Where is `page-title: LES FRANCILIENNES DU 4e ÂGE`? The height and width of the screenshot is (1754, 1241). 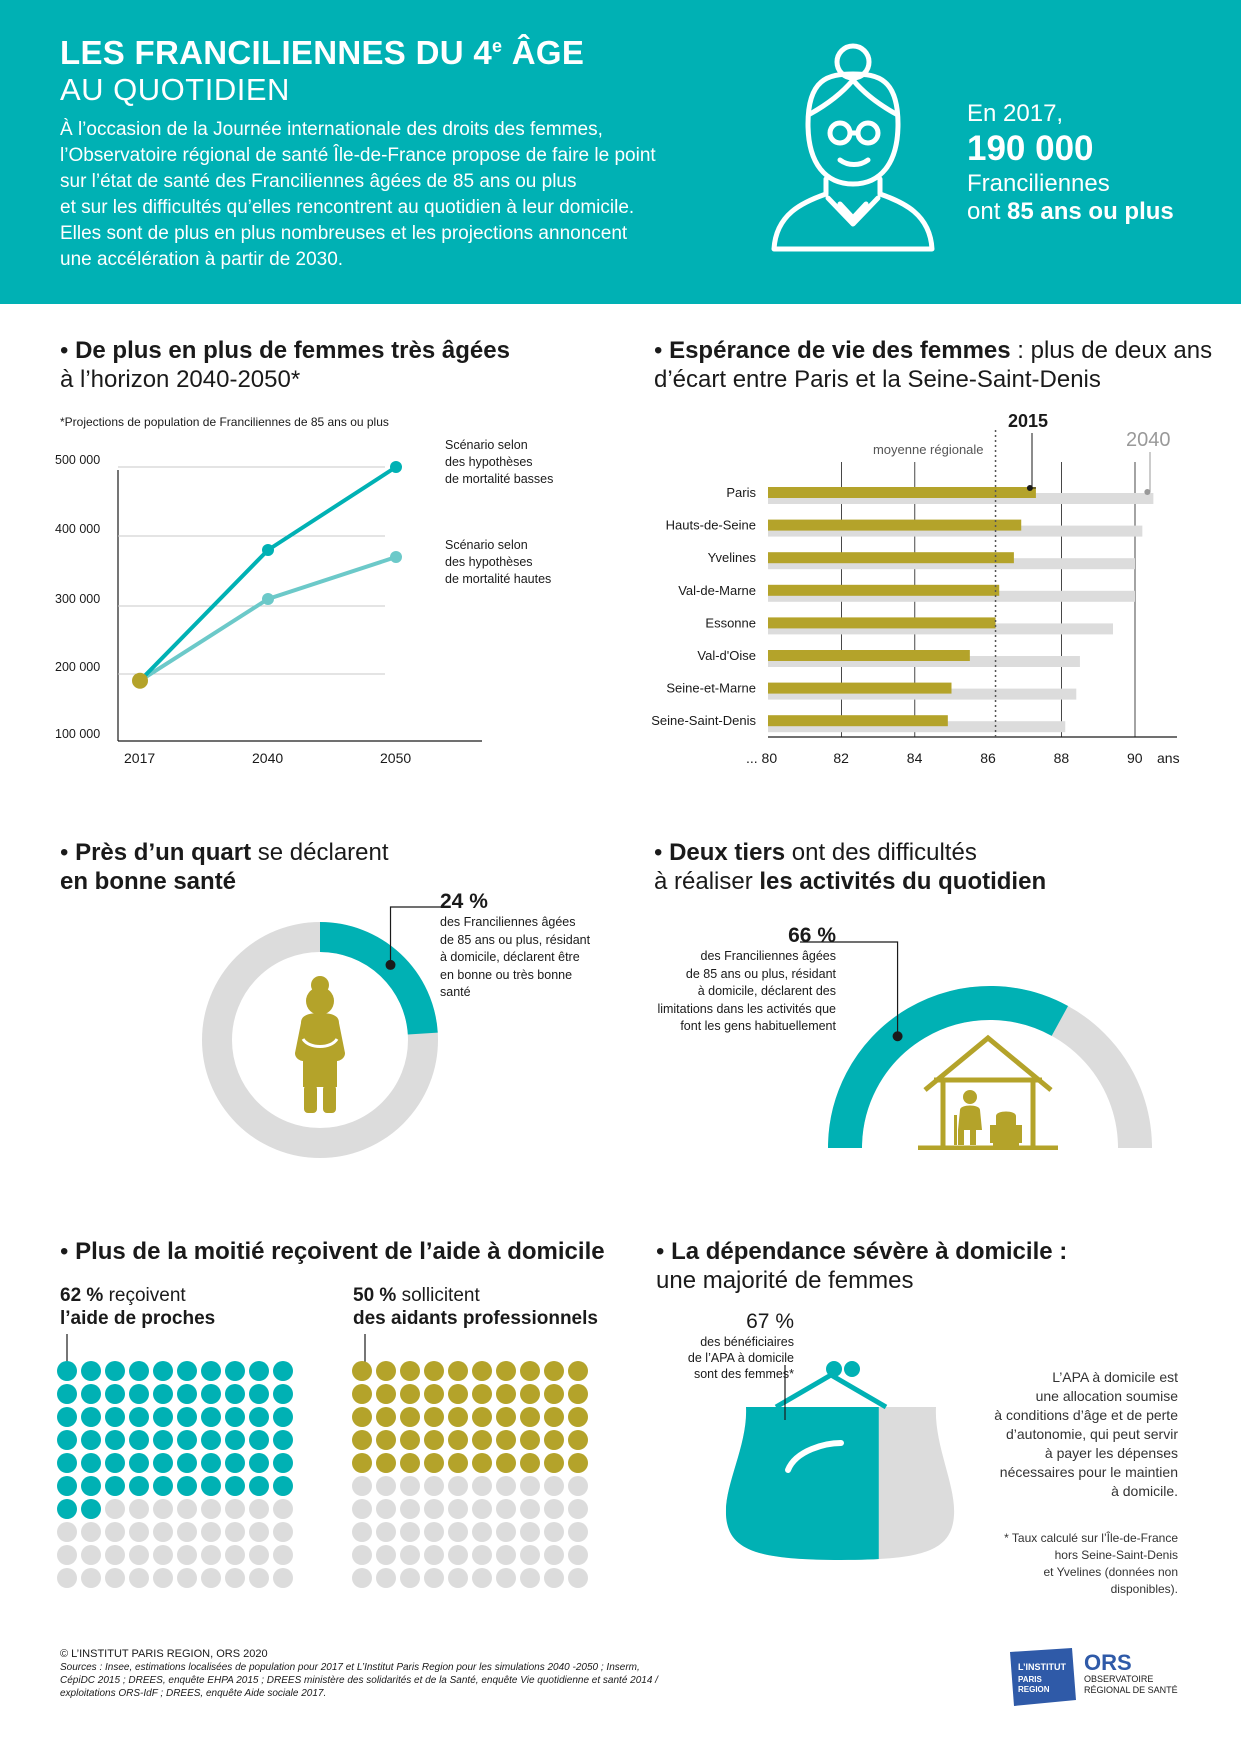
page-title: LES FRANCILIENNES DU 4e ÂGE is located at coordinates (322, 52).